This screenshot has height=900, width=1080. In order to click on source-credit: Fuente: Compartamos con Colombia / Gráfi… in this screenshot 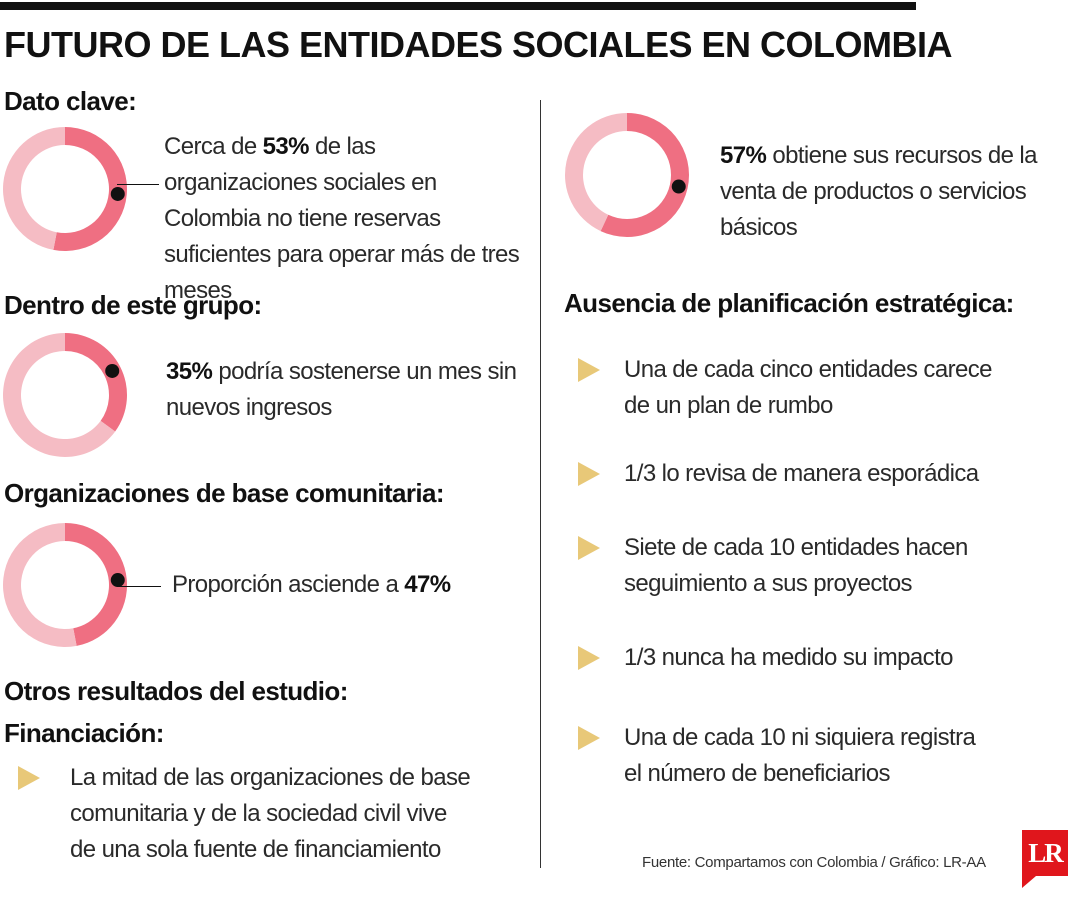, I will do `click(814, 862)`.